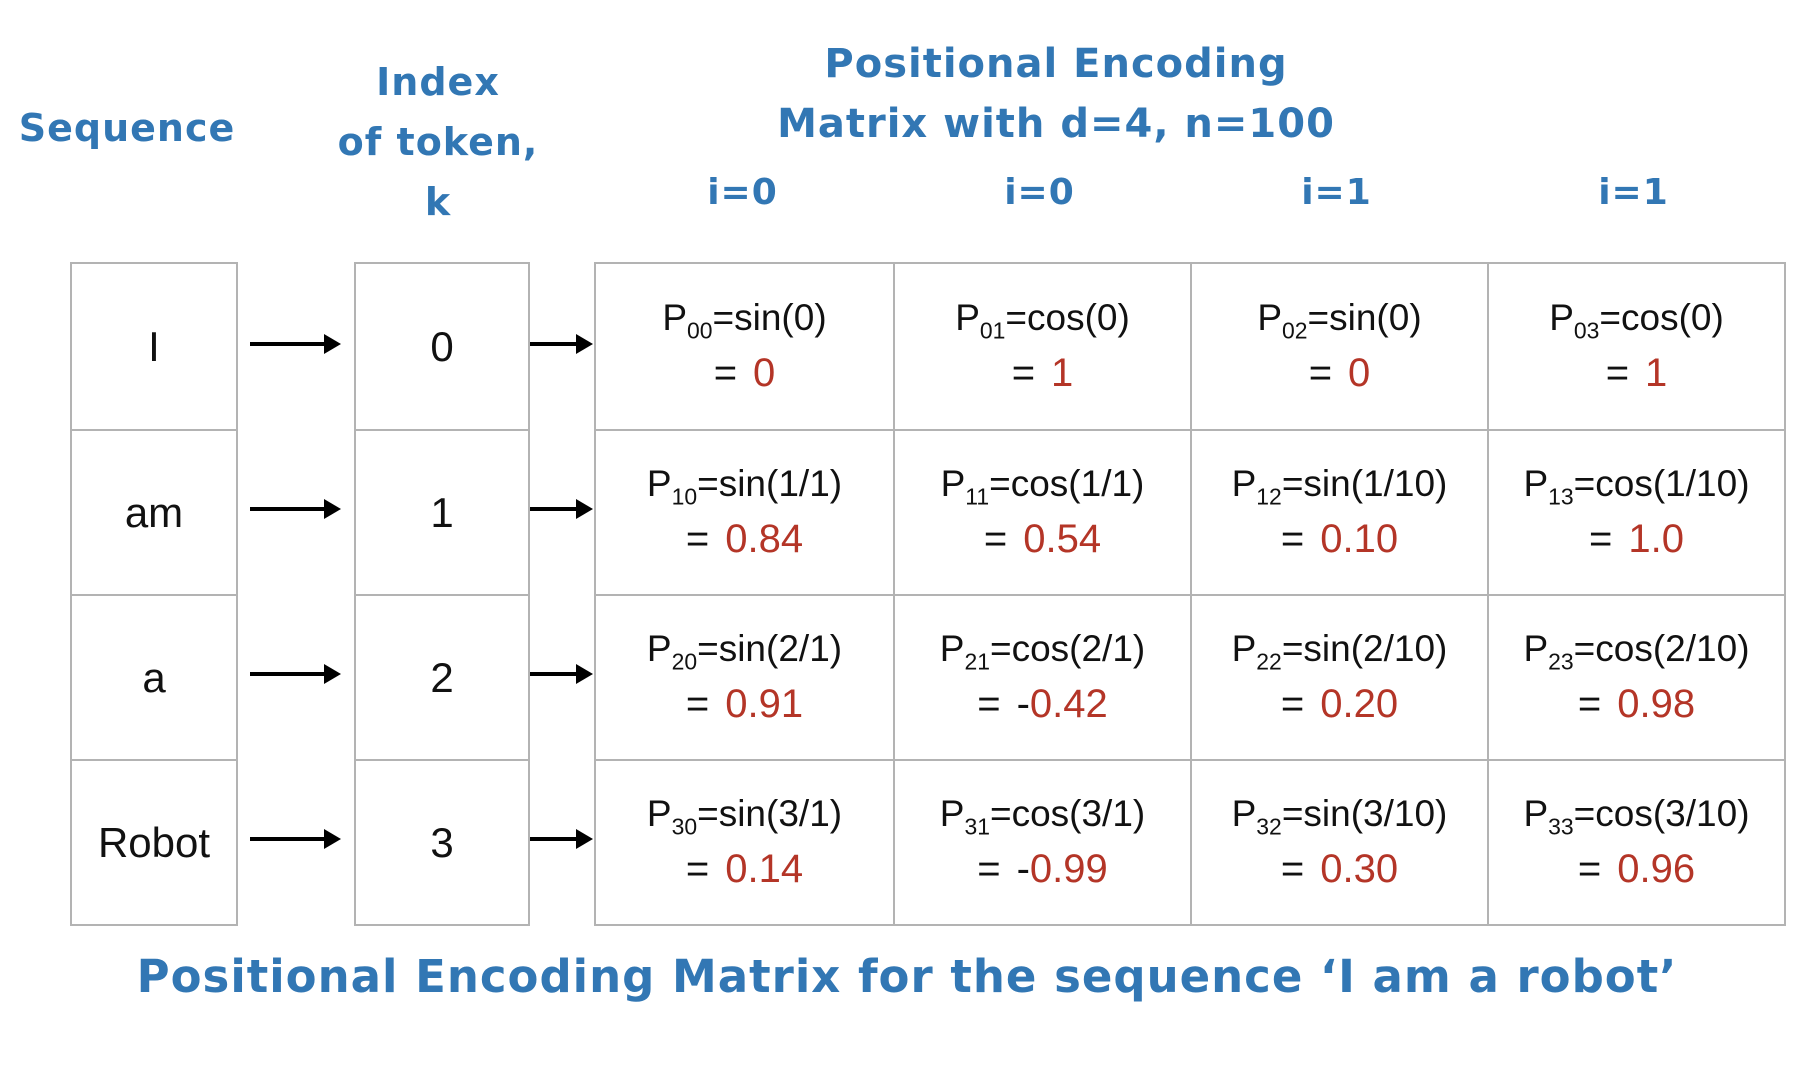  I want to click on matrix-cell-r1c2: P12=sin(1/10) = 0.10, so click(1338, 511).